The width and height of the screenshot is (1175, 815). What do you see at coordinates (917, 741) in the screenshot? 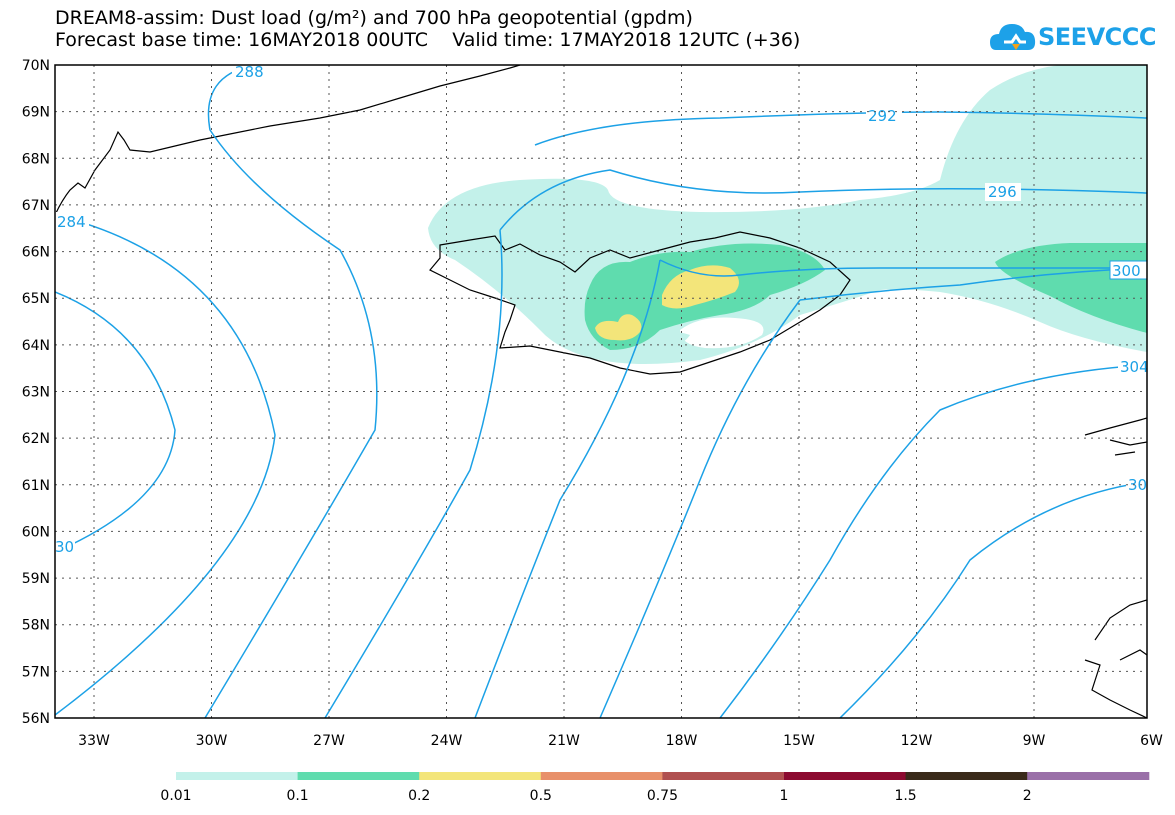
I see `lon-label: 12W` at bounding box center [917, 741].